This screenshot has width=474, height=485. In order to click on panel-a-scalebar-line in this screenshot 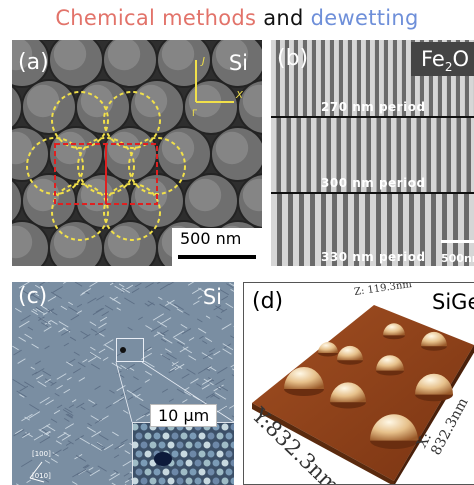, I will do `click(217, 257)`.